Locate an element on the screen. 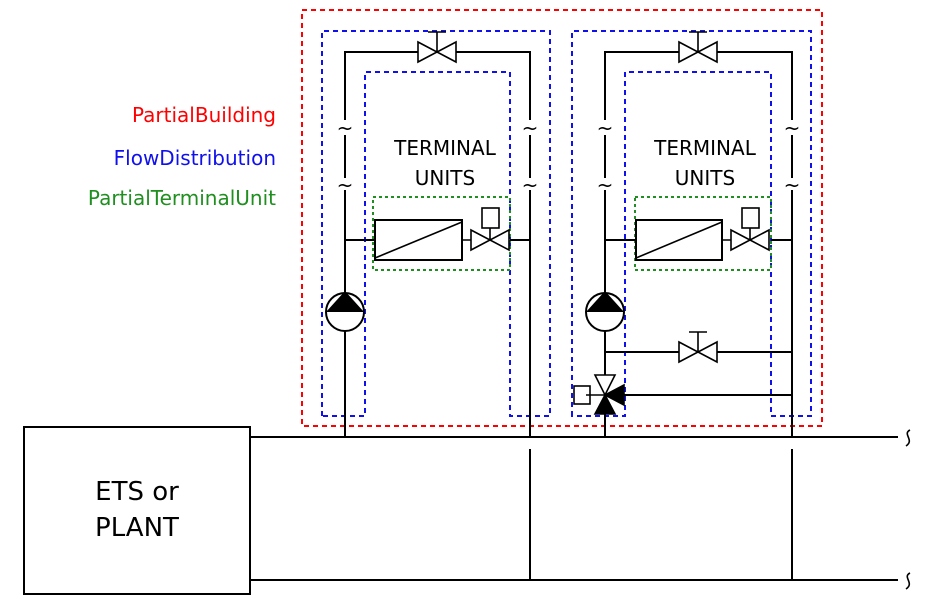 The image size is (938, 604). legend-flow-distribution: FlowDistribution is located at coordinates (195, 158).